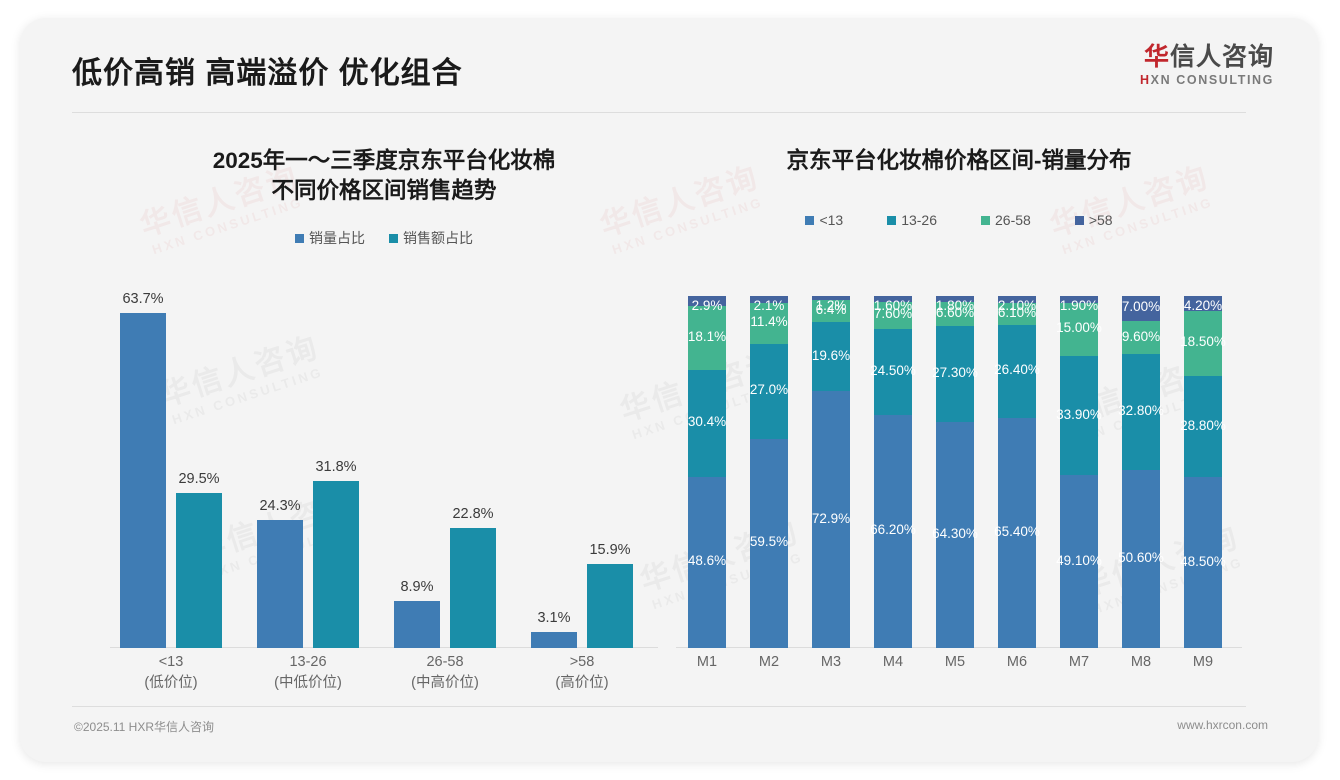 The height and width of the screenshot is (780, 1340). What do you see at coordinates (955, 662) in the screenshot?
I see `x-axis-tick-label: M5` at bounding box center [955, 662].